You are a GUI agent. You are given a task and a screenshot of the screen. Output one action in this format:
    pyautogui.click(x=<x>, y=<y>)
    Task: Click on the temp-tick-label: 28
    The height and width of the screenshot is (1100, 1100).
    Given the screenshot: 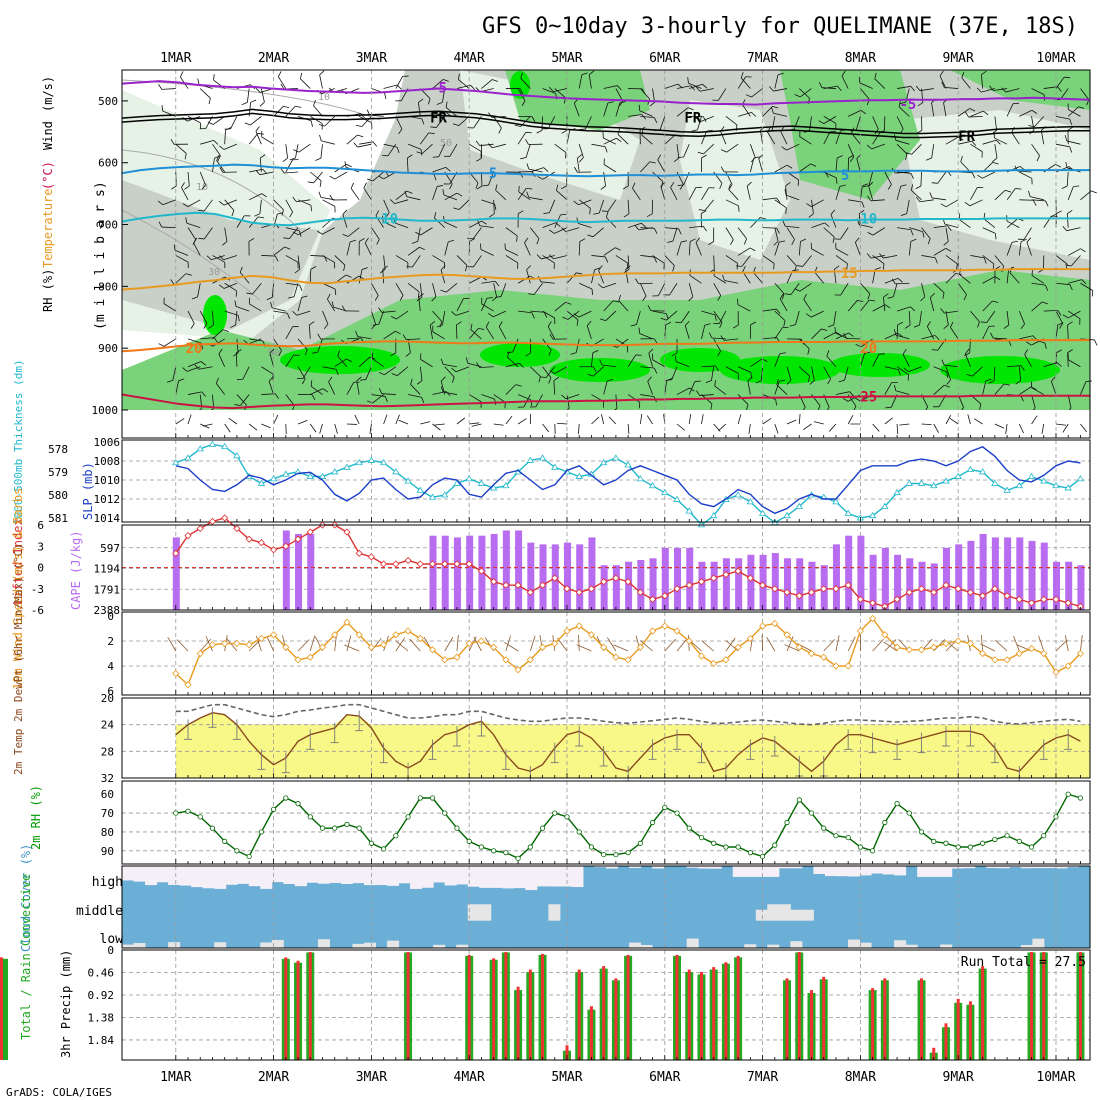 What is the action you would take?
    pyautogui.click(x=107, y=751)
    